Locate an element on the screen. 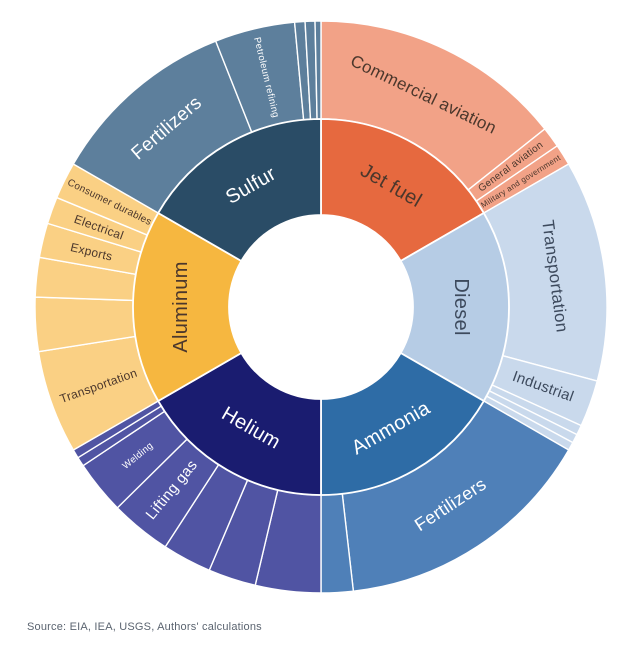 The height and width of the screenshot is (647, 641). label-diesel: Diesel is located at coordinates (461, 306).